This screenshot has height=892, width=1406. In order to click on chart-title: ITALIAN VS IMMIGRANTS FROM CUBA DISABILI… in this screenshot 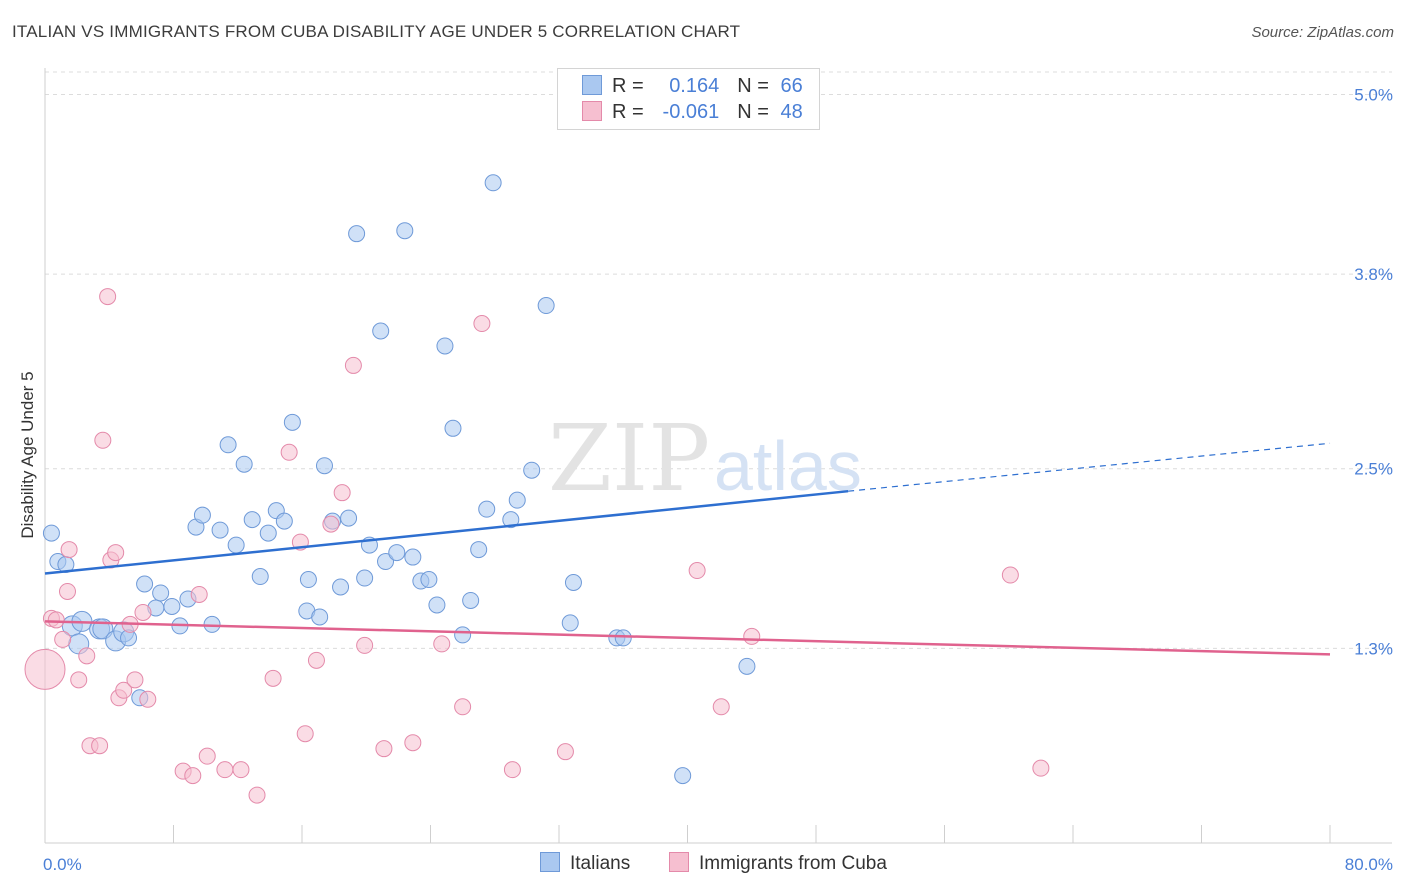, I will do `click(376, 31)`.